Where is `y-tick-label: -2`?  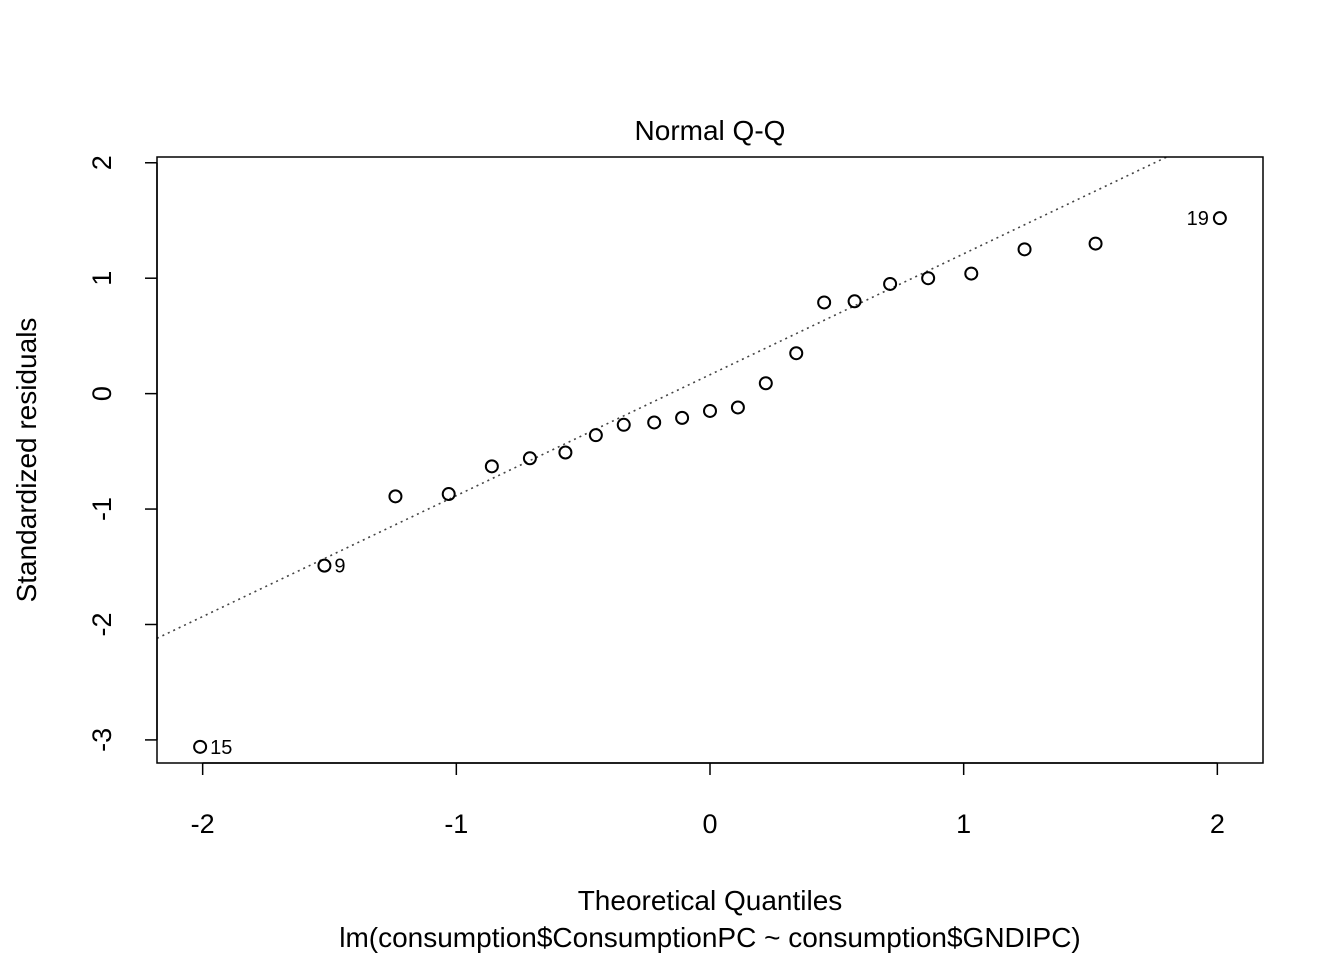
y-tick-label: -2 is located at coordinates (102, 624).